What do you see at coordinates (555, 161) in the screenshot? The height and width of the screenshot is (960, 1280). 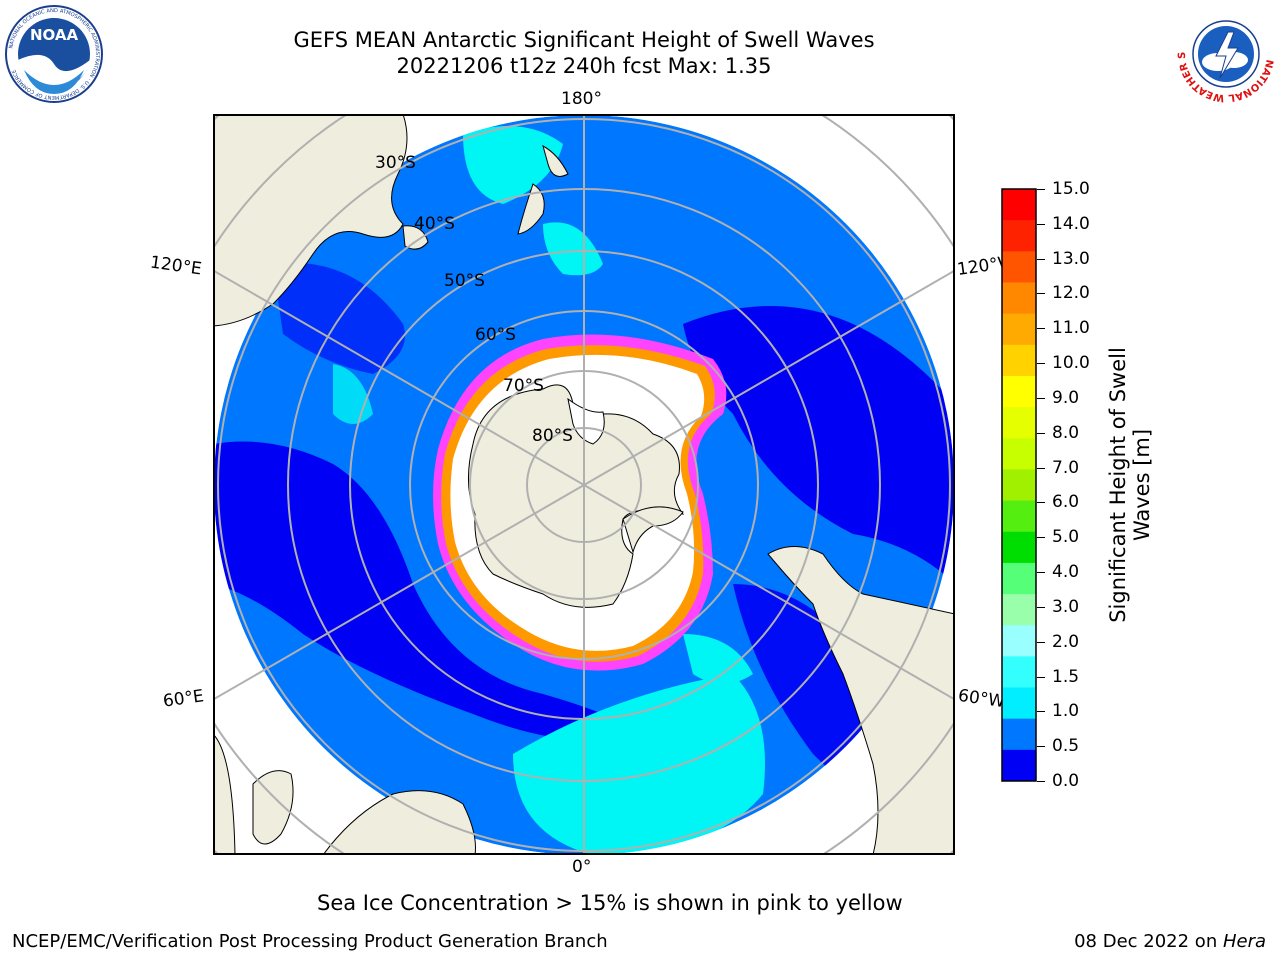 I see `new-zealand-north` at bounding box center [555, 161].